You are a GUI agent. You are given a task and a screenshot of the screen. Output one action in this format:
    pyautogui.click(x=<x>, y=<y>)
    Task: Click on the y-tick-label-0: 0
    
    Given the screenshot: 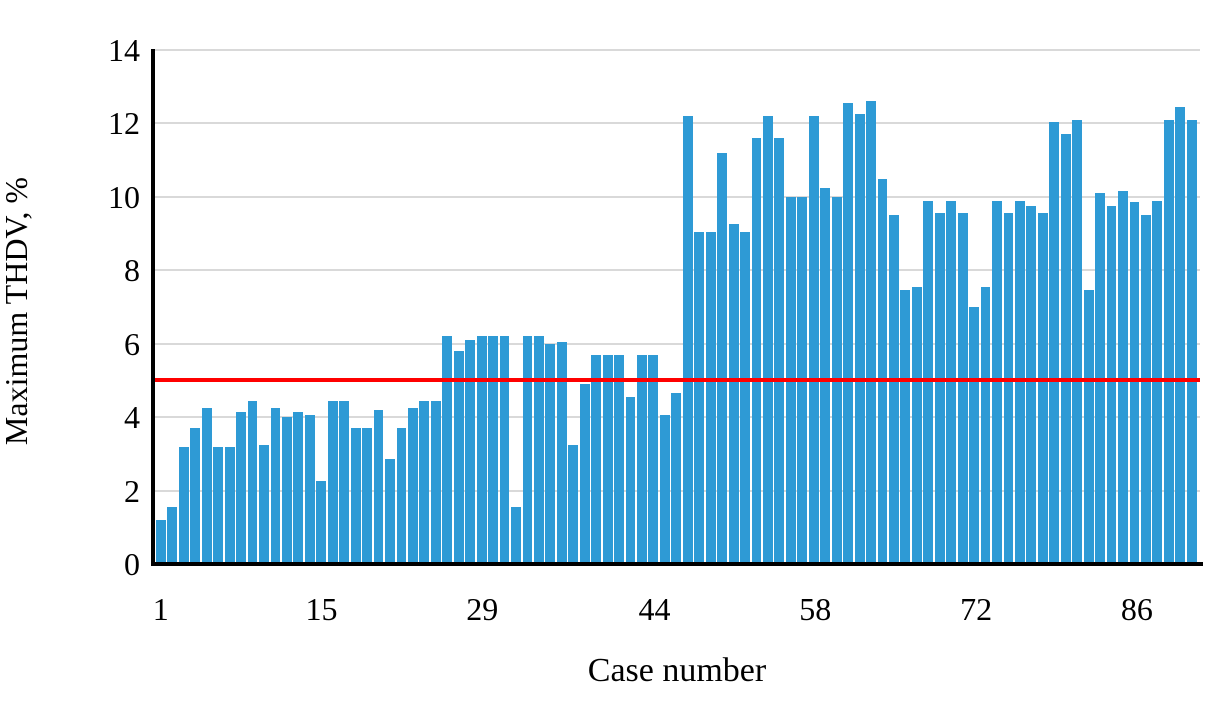 What is the action you would take?
    pyautogui.click(x=132, y=564)
    